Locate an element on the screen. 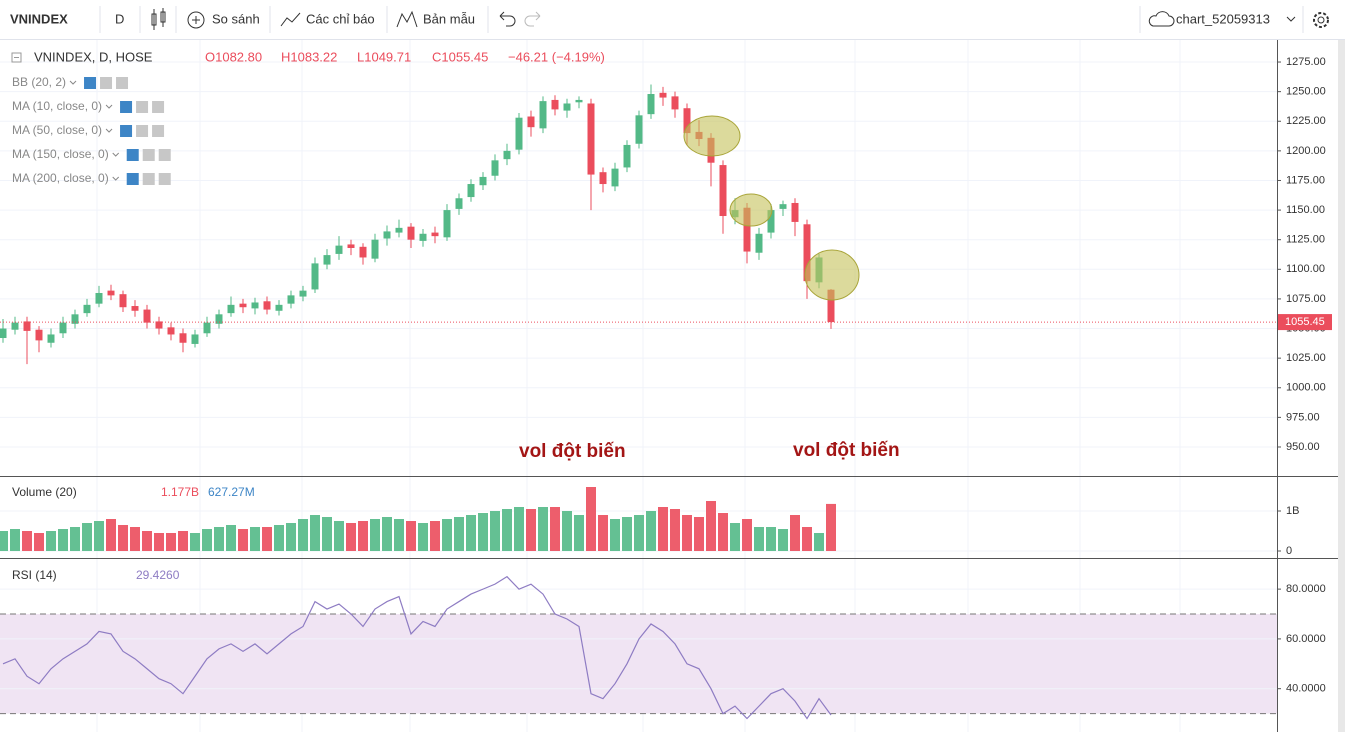 Image resolution: width=1345 pixels, height=737 pixels. y-tick-label: 1200.00 is located at coordinates (1306, 151).